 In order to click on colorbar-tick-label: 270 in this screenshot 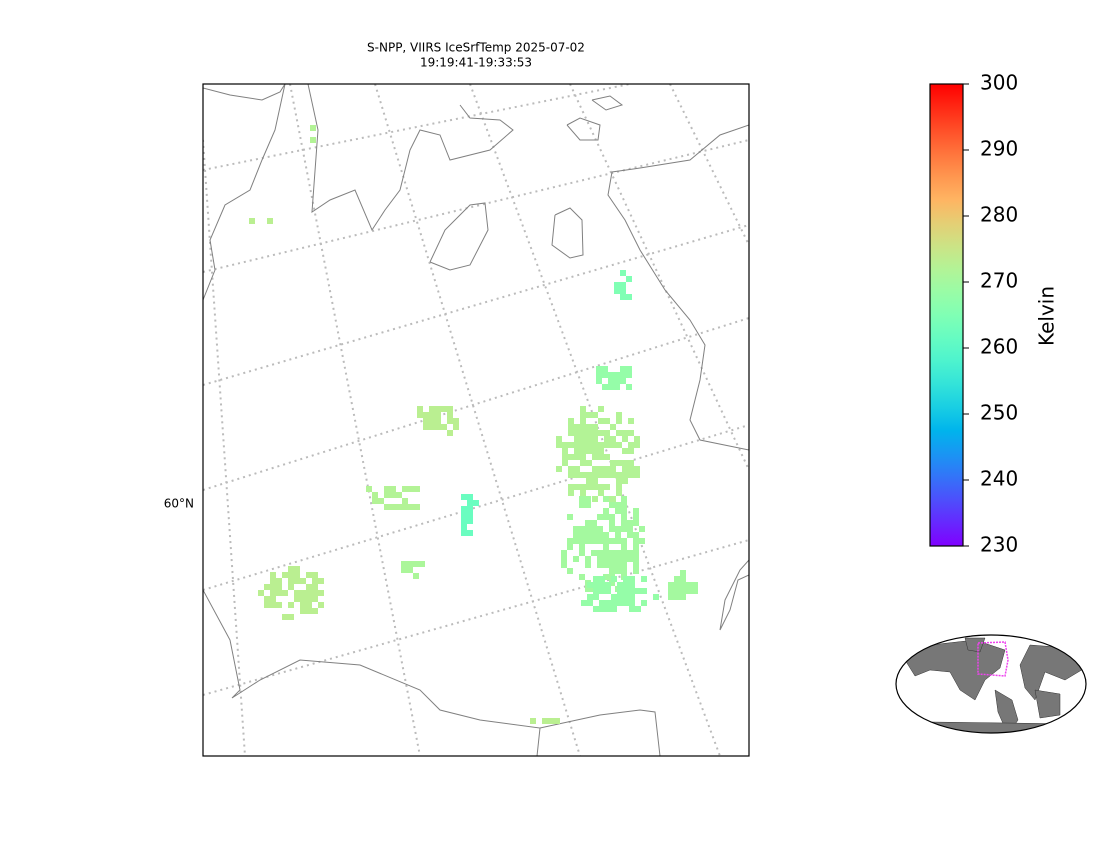, I will do `click(999, 281)`.